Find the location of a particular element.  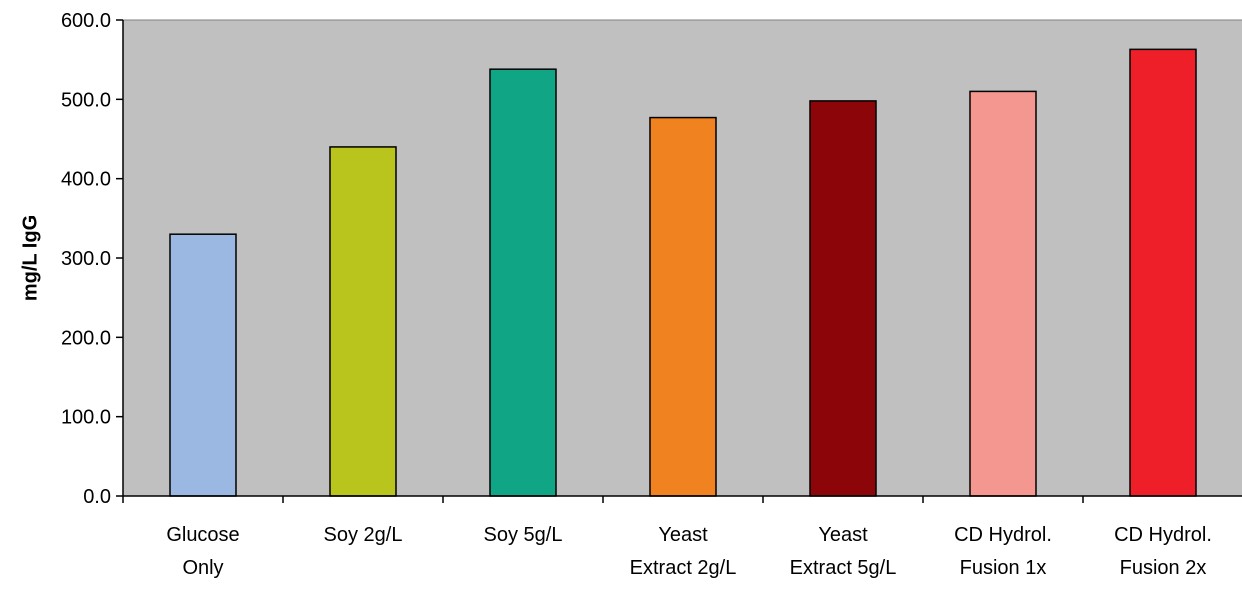

y-tick-labels: 0.0 100.0 200.0 300.0 400.0 500.0 600.0 is located at coordinates (92, 259).